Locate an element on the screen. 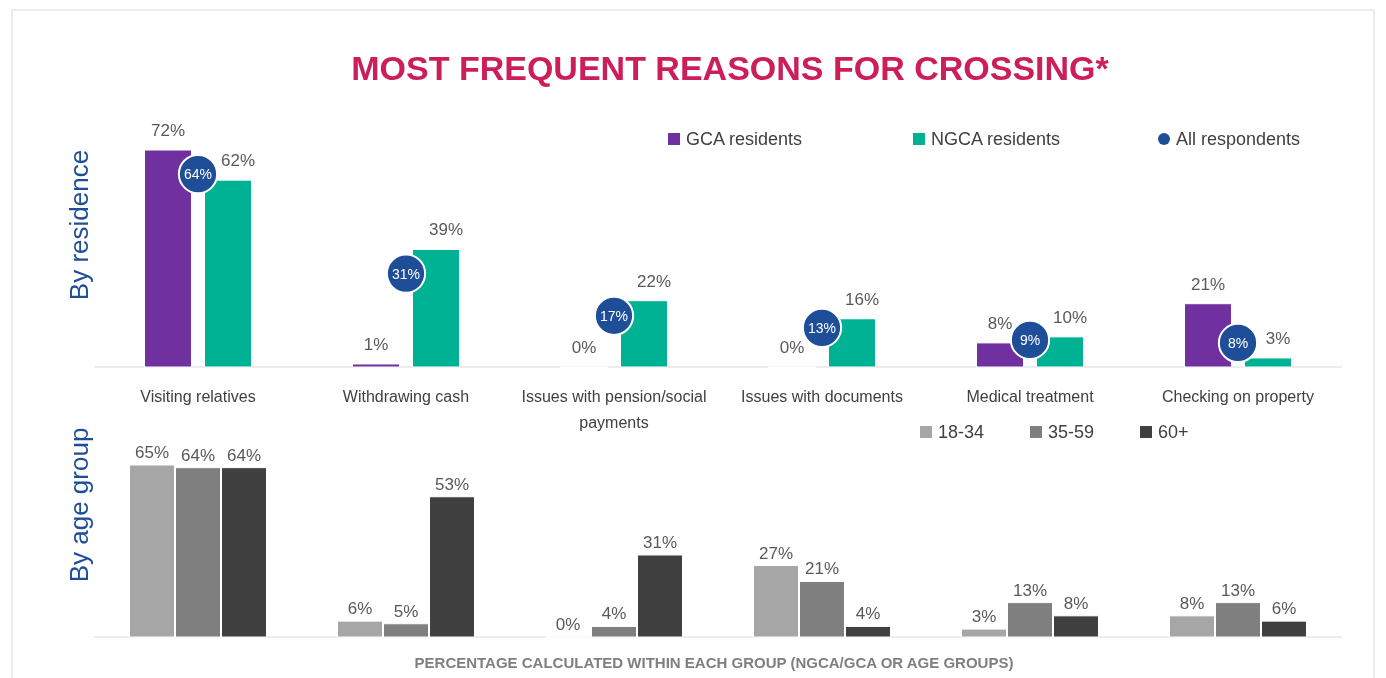 Image resolution: width=1386 pixels, height=678 pixels. data-label: 5% is located at coordinates (406, 611).